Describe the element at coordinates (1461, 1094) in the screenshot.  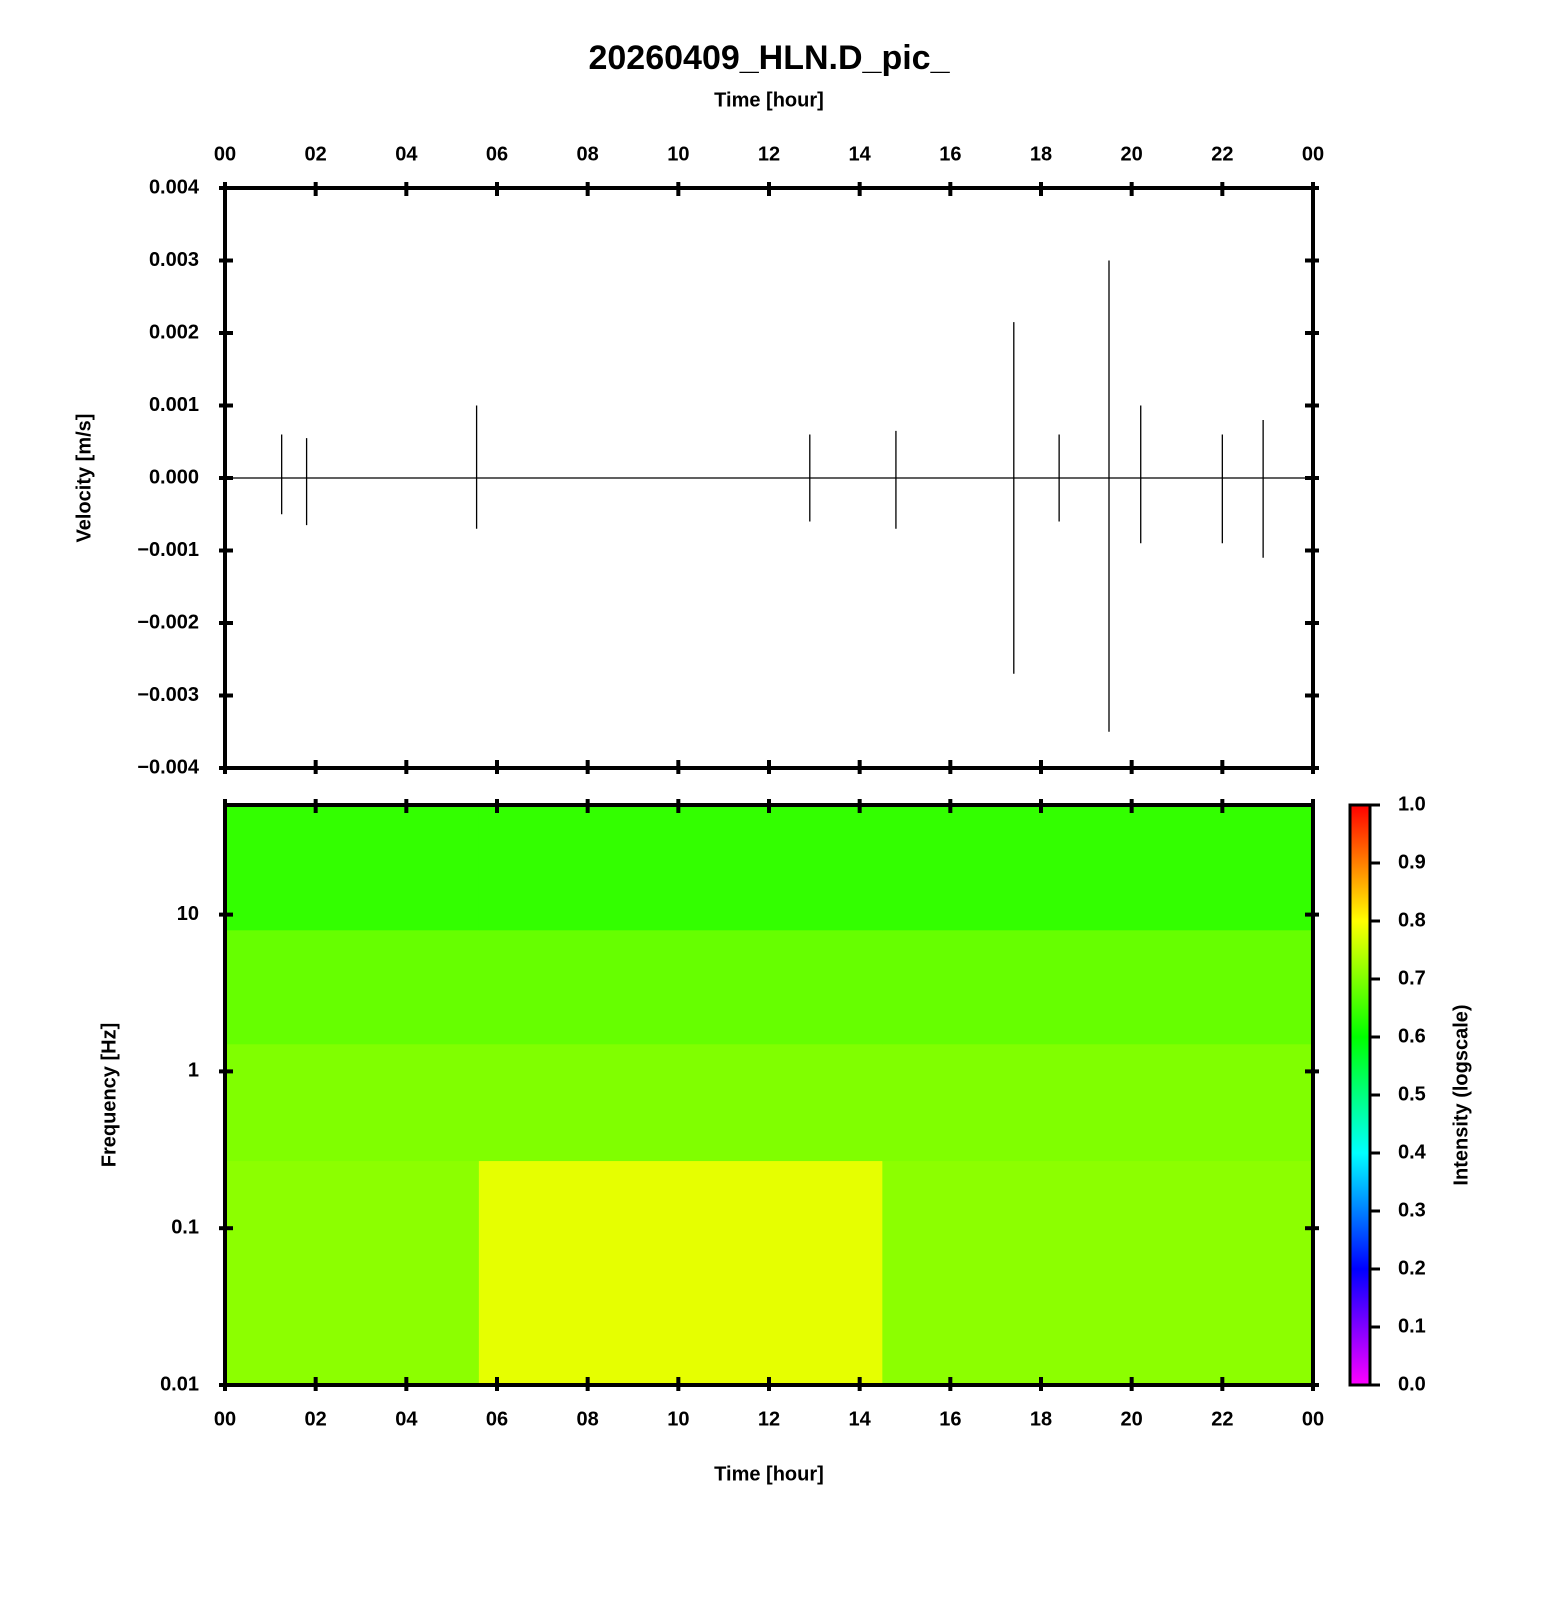
I see `colorbar-label: Intensity (logscale)` at that location.